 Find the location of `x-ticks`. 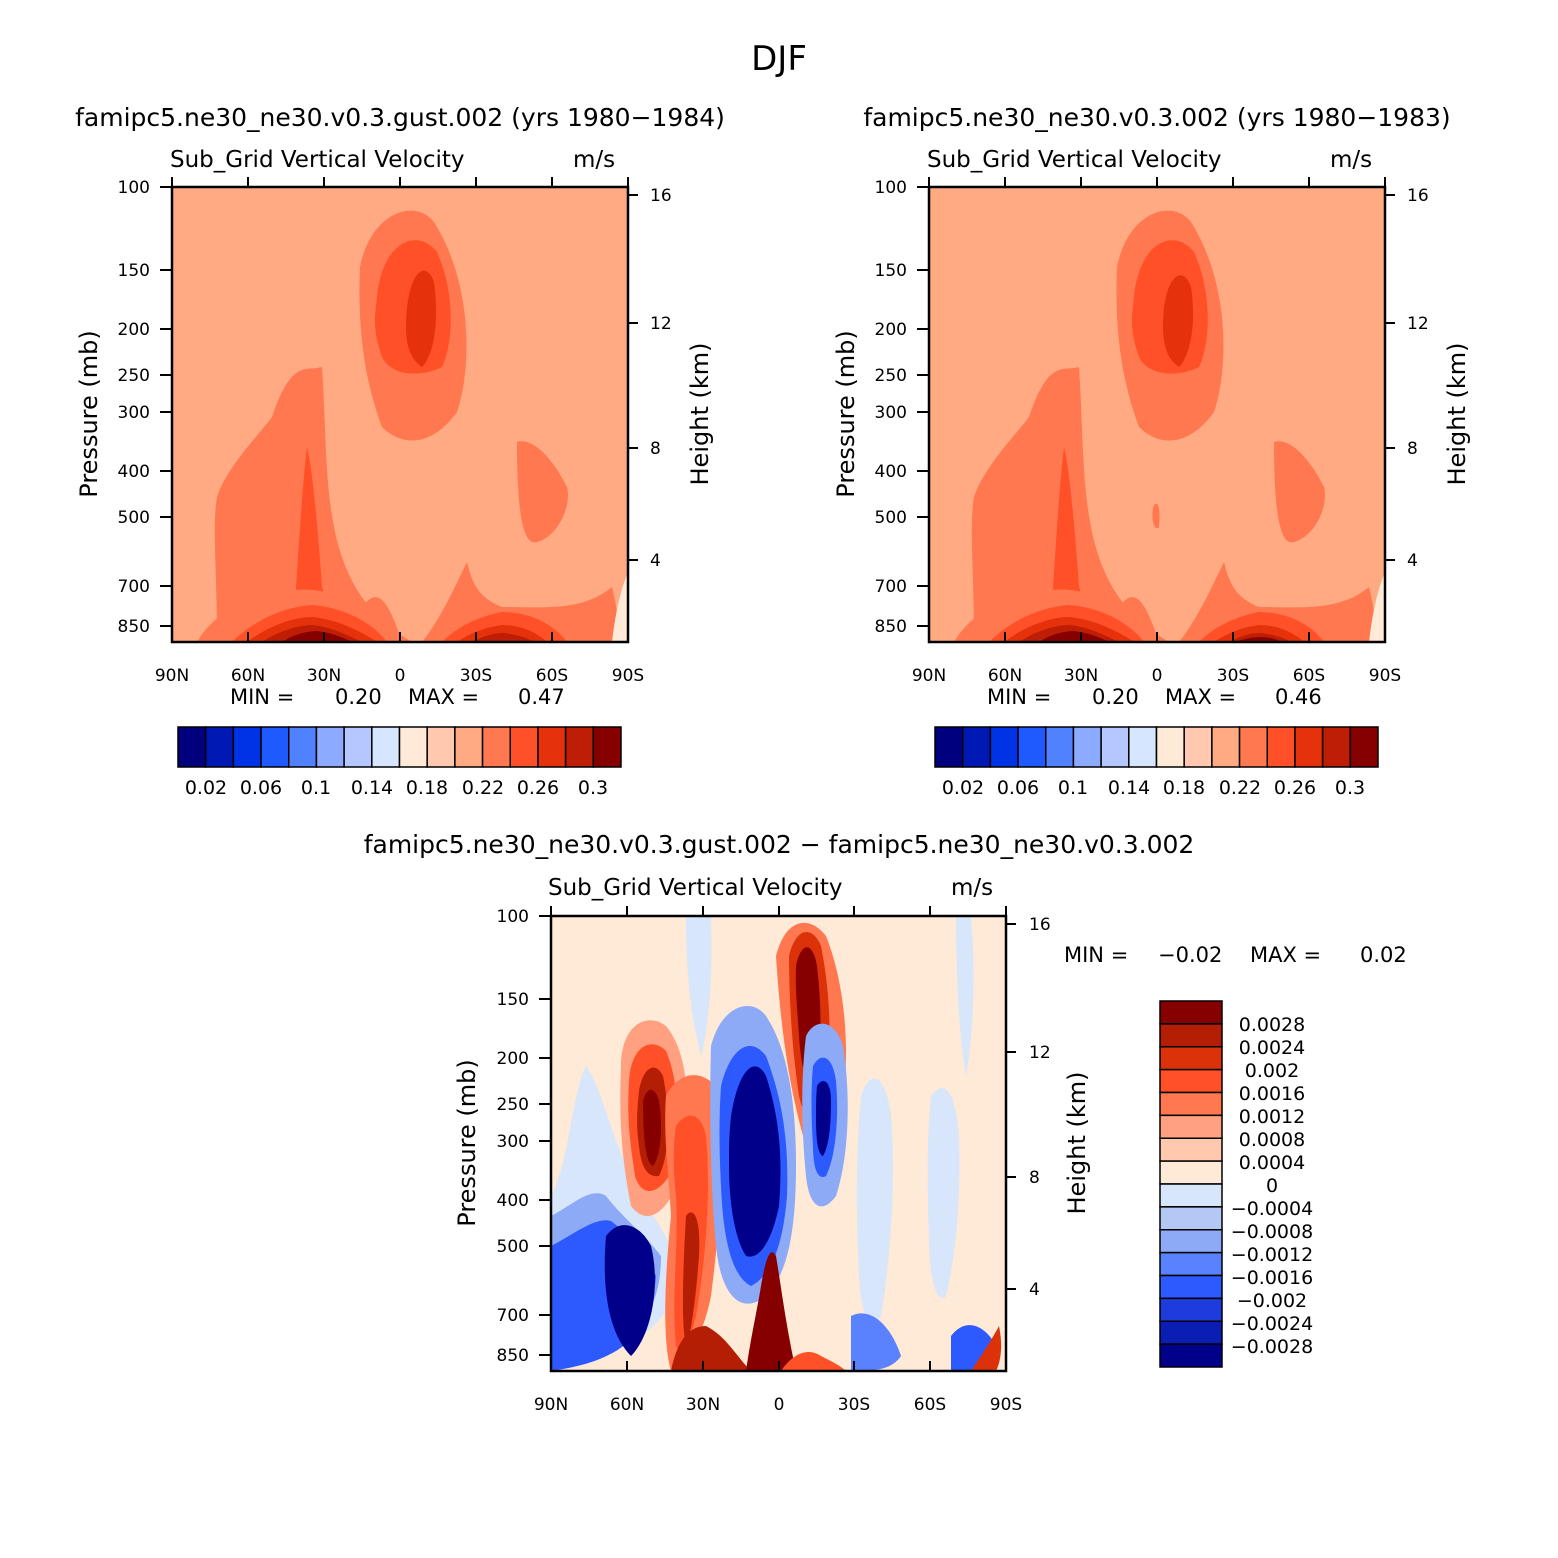

x-ticks is located at coordinates (400, 409).